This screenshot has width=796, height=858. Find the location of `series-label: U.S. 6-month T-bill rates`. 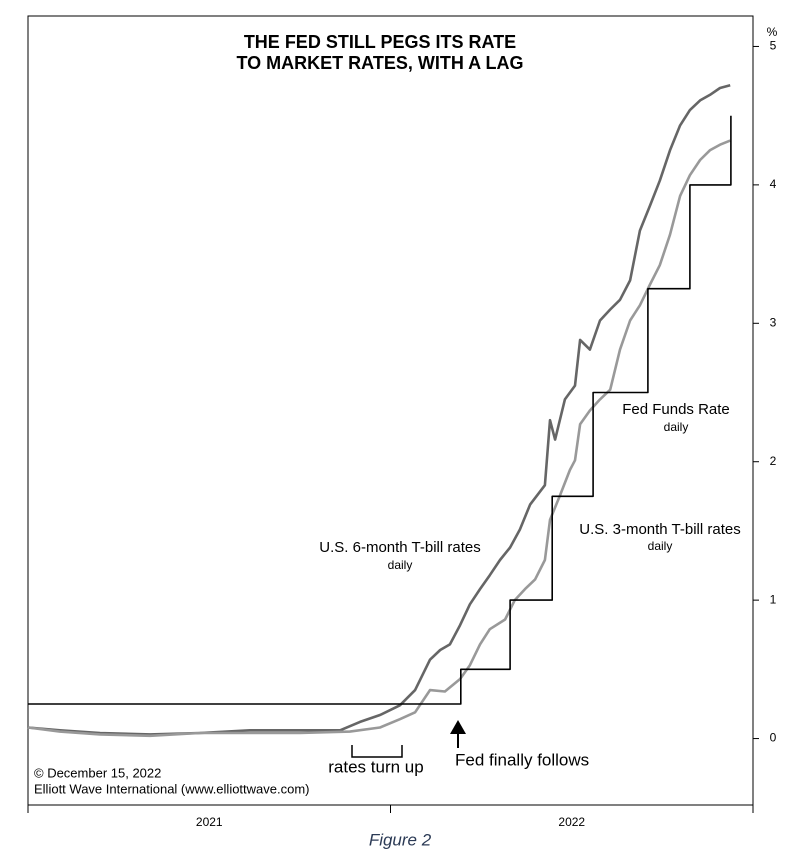

series-label: U.S. 6-month T-bill rates is located at coordinates (399, 547).